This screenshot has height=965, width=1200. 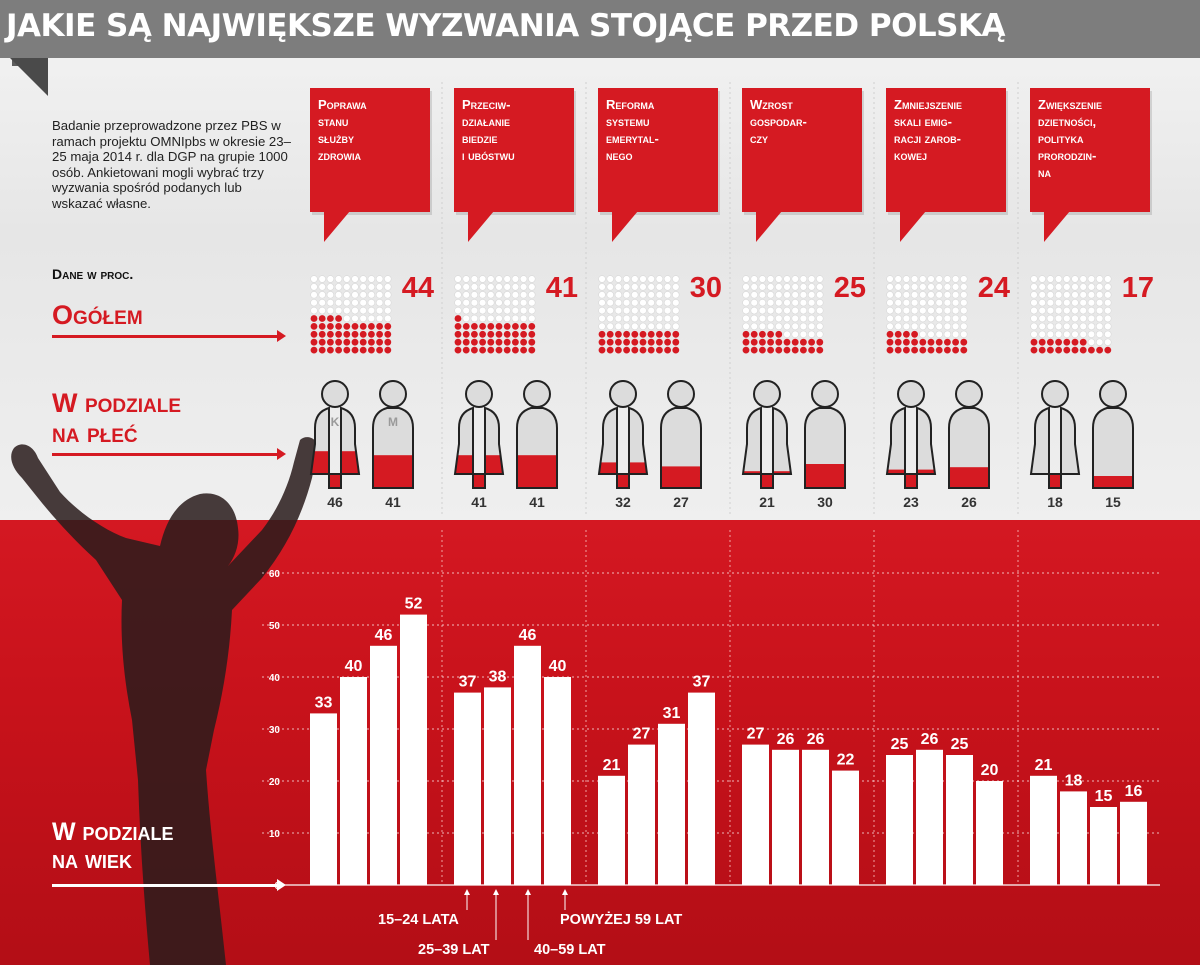 I want to click on male-marker: M, so click(x=393, y=422).